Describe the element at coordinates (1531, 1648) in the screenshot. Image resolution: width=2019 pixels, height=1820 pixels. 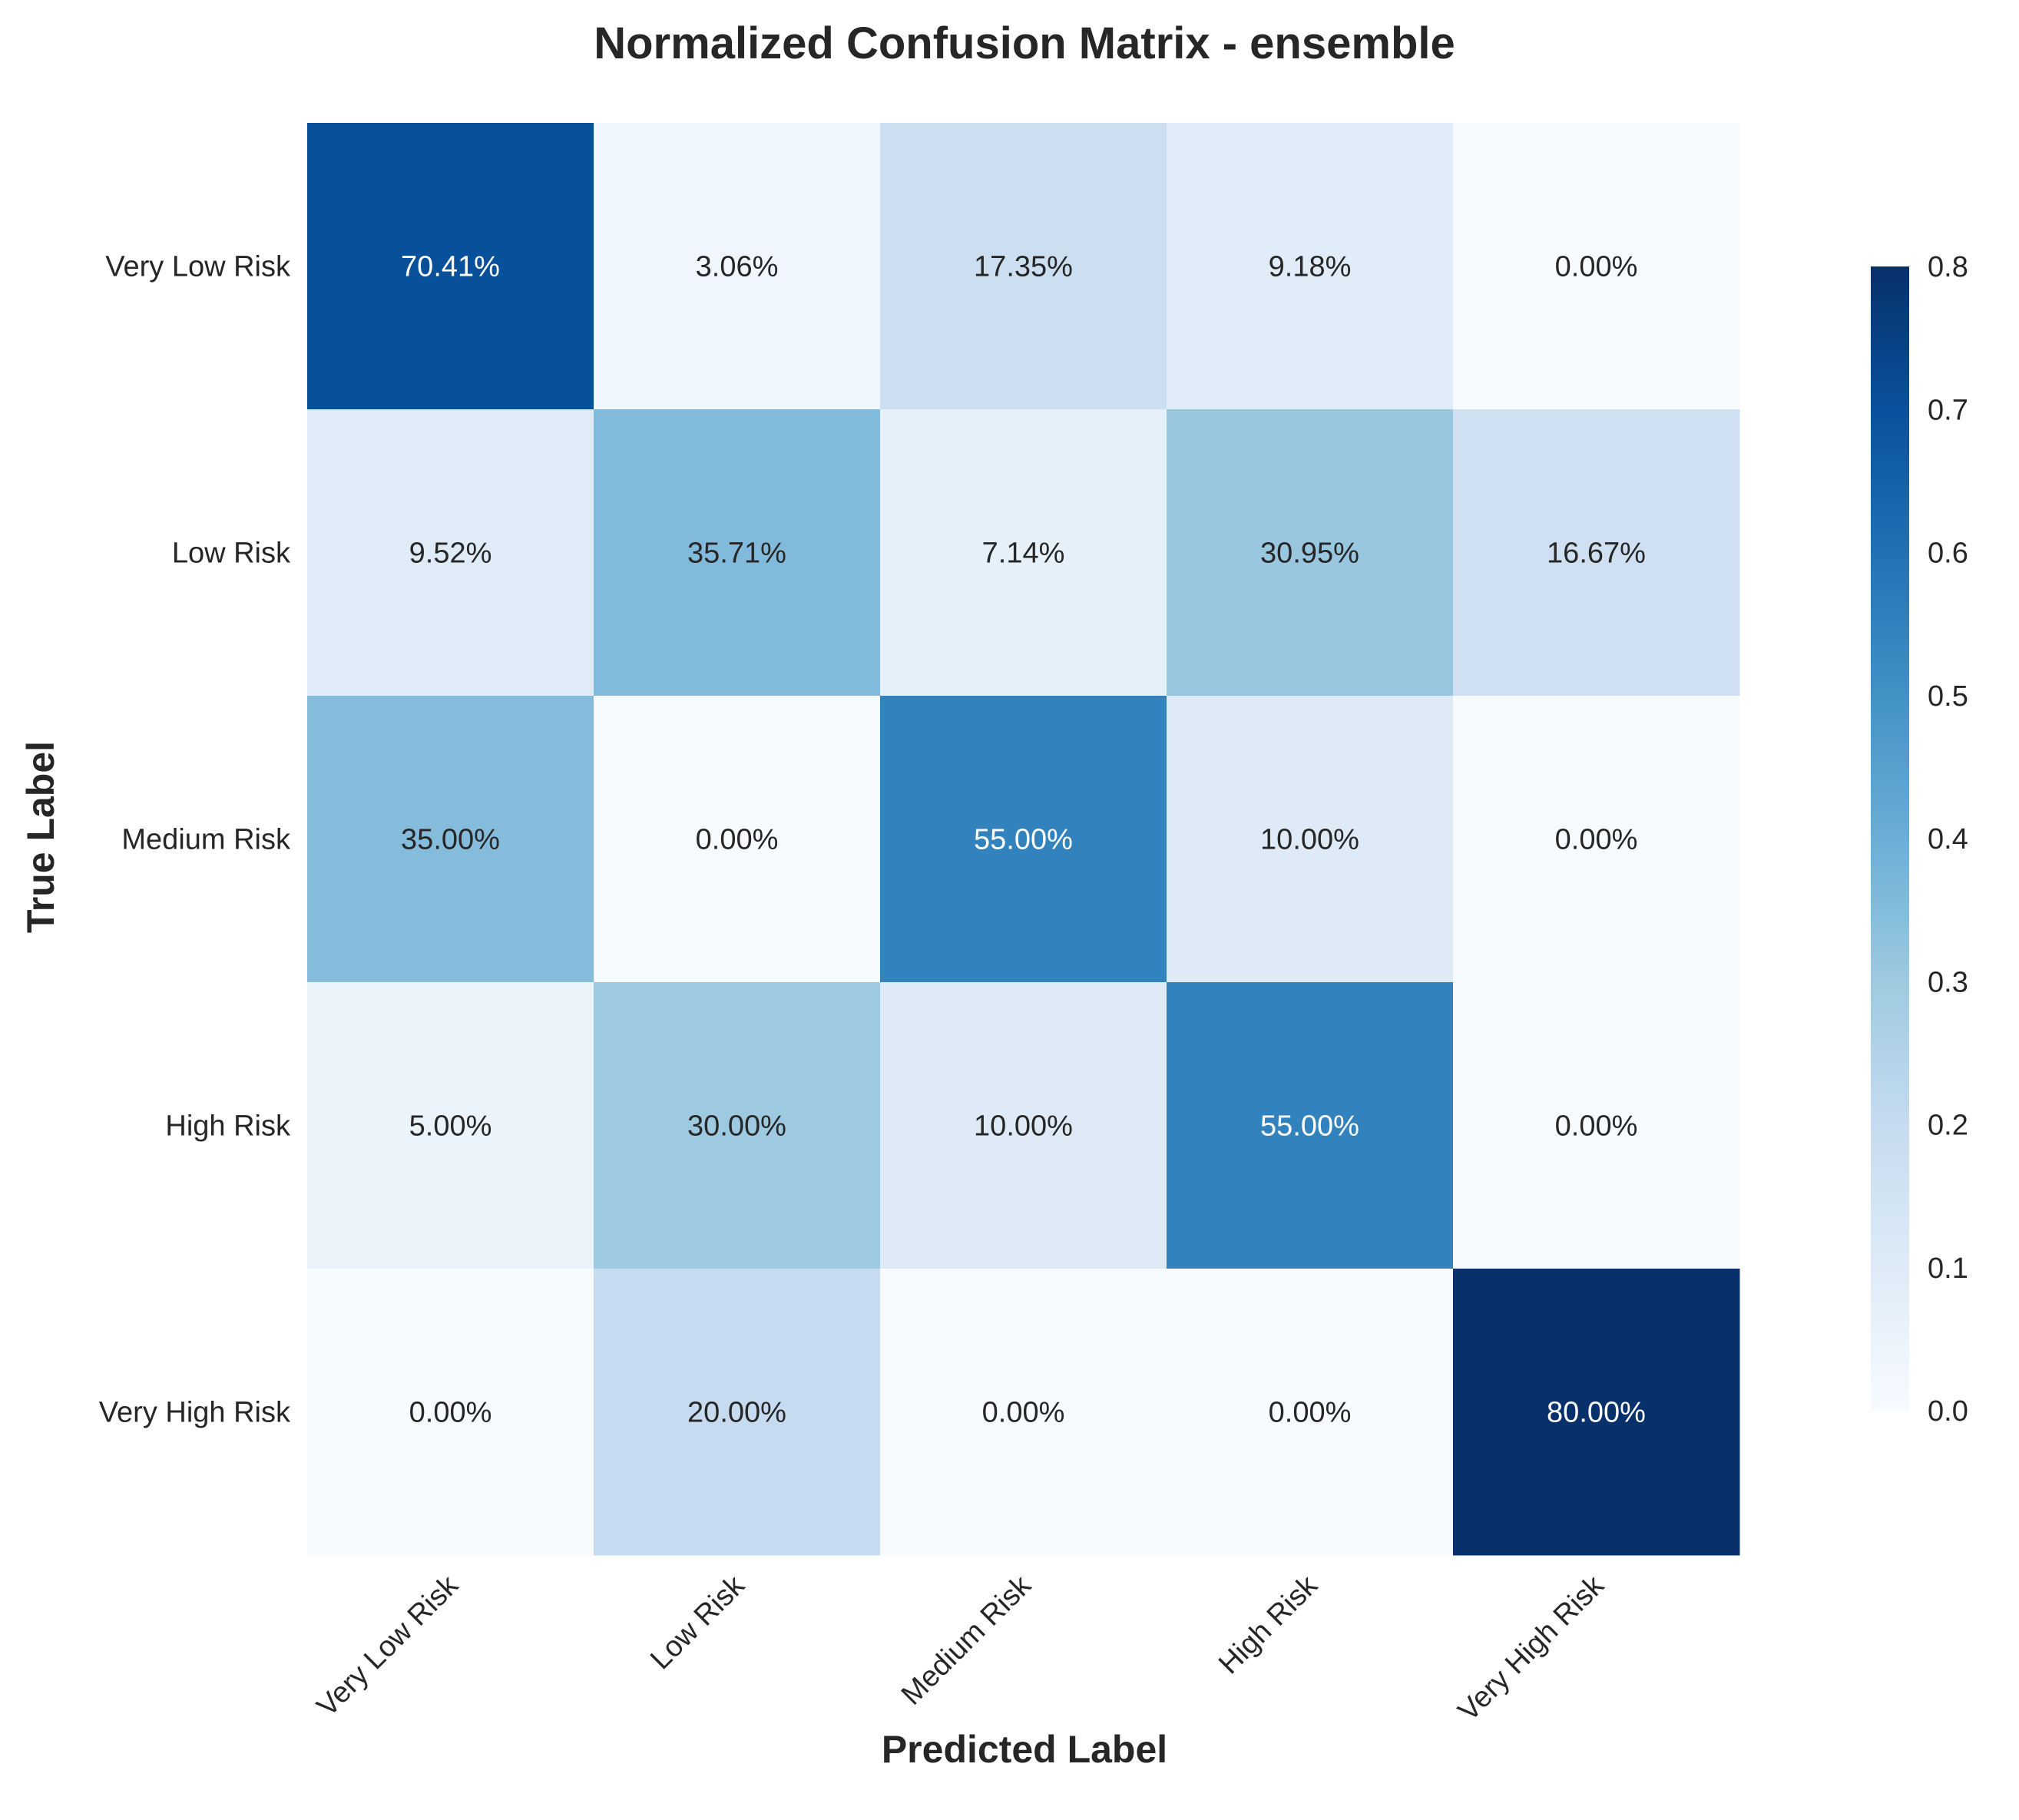
I see `x-tick-label: Very High Risk` at that location.